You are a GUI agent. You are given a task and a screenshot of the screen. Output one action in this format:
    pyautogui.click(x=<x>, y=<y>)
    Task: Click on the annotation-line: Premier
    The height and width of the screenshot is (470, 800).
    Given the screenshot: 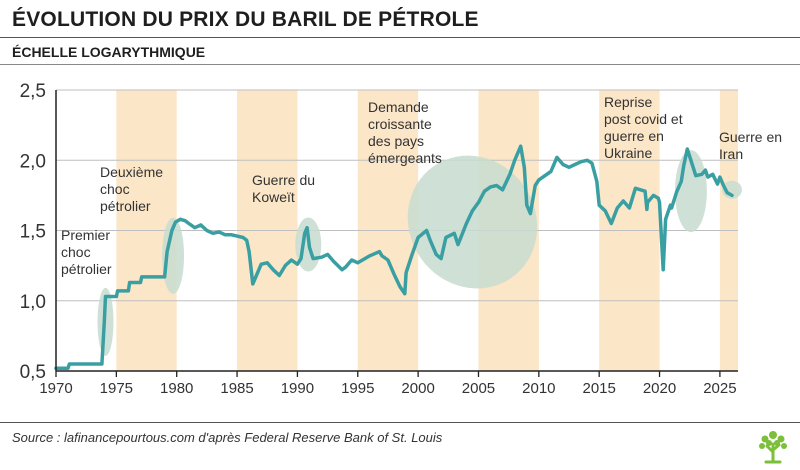 What is the action you would take?
    pyautogui.click(x=85, y=235)
    